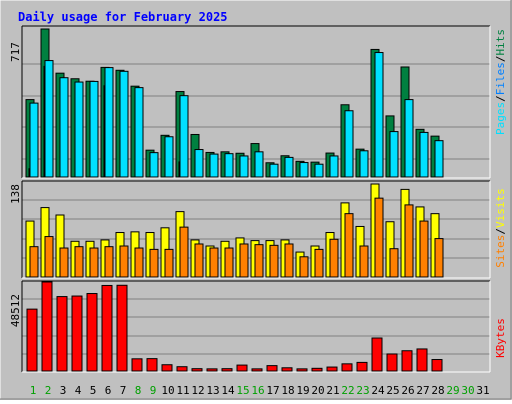 The image size is (512, 404). What do you see at coordinates (500, 42) in the screenshot?
I see `legend-hits: Hits` at bounding box center [500, 42].